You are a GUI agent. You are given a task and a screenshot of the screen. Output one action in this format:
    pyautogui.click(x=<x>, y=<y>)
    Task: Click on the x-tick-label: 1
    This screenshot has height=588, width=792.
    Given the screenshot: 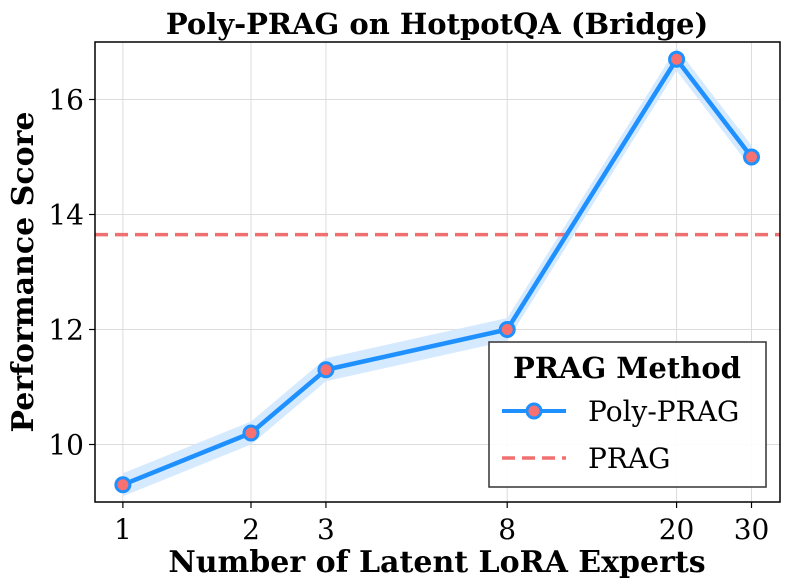 What is the action you would take?
    pyautogui.click(x=123, y=529)
    